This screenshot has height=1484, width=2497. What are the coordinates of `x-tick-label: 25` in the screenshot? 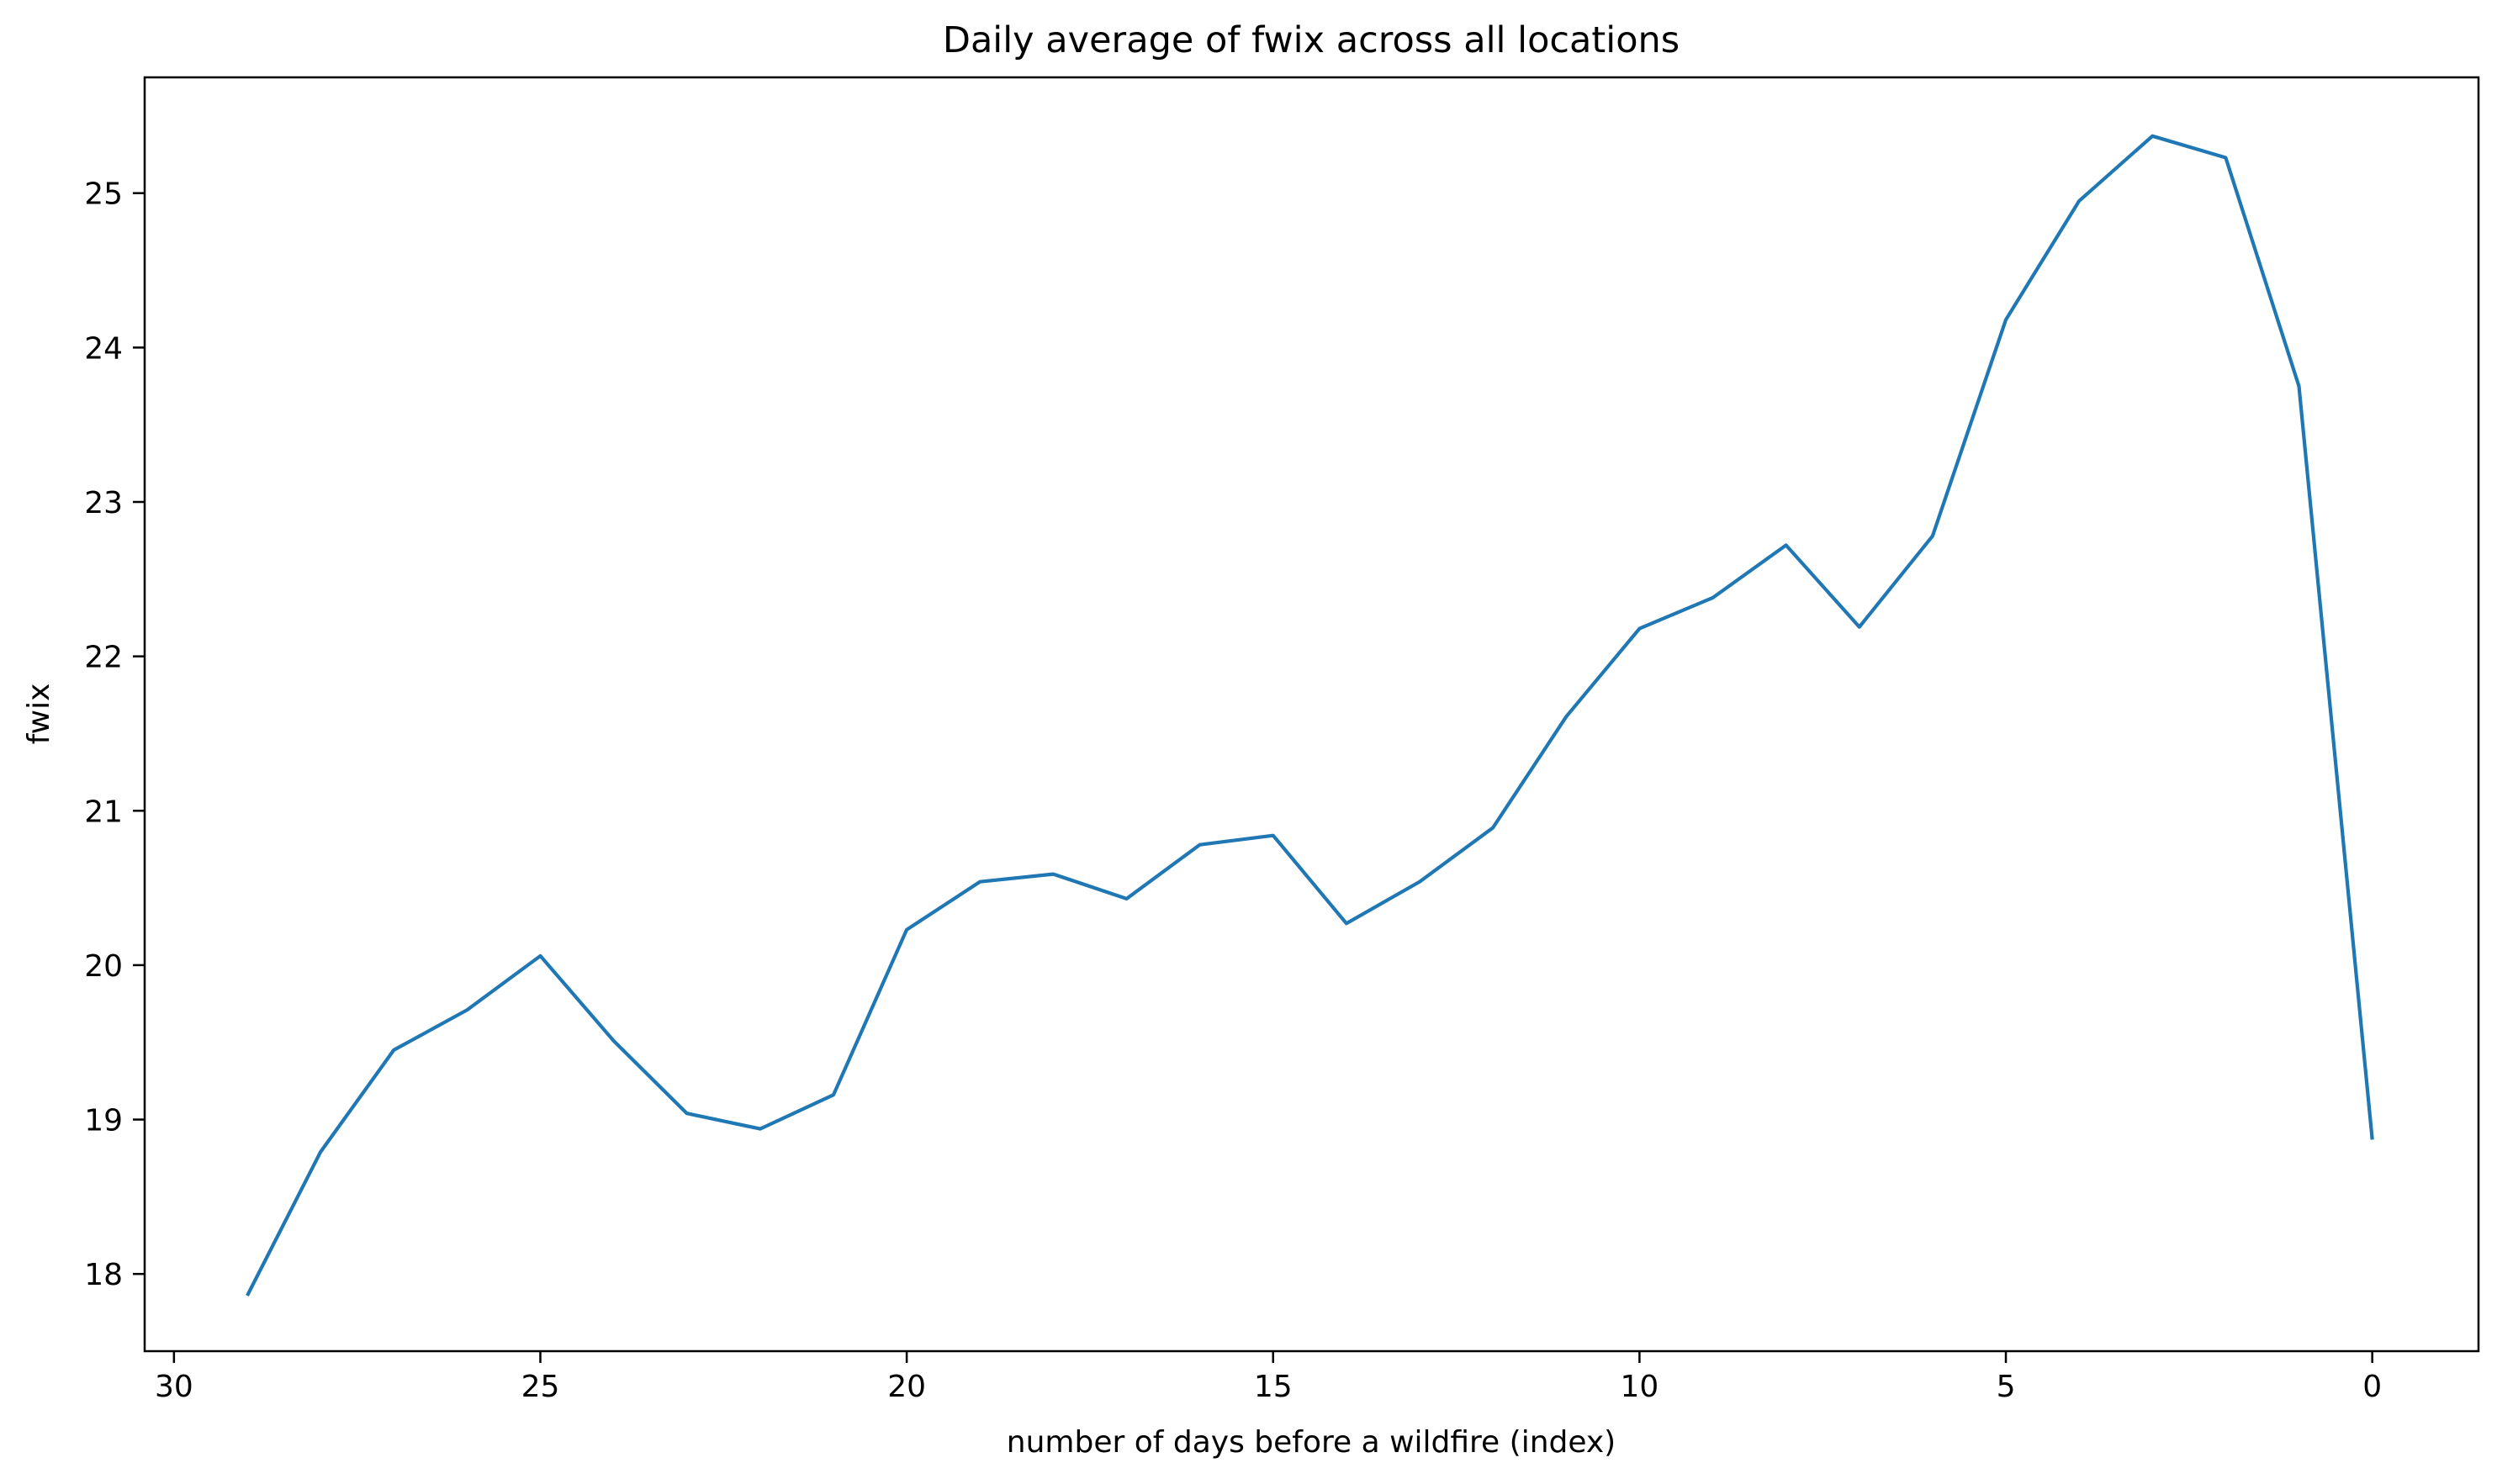 It's located at (540, 1387).